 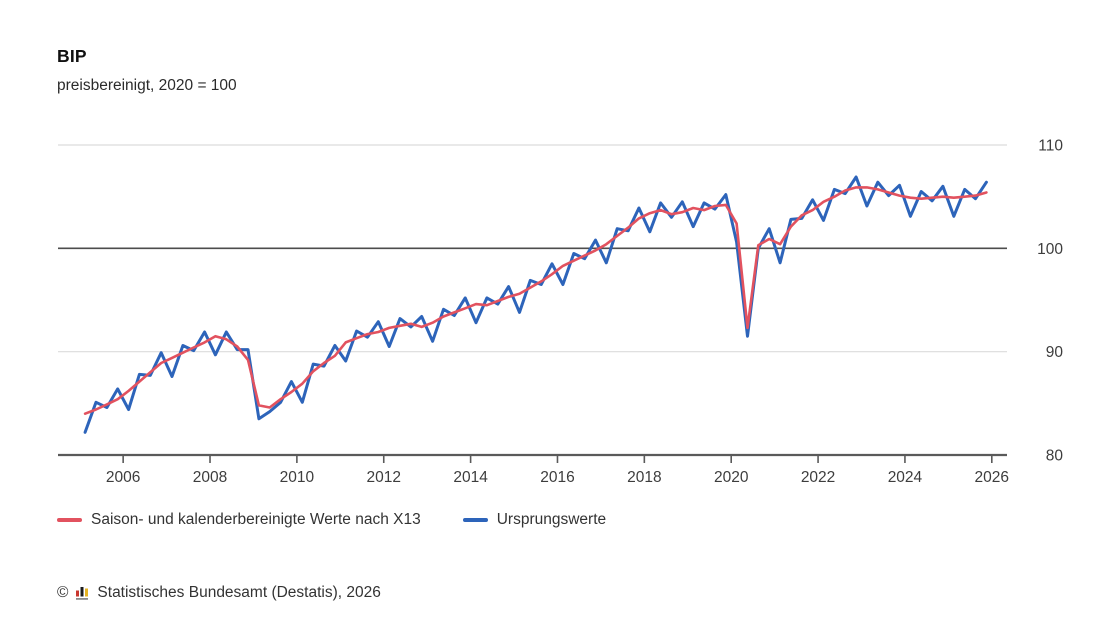 What do you see at coordinates (644, 477) in the screenshot?
I see `x-tick-label-2018: 2018` at bounding box center [644, 477].